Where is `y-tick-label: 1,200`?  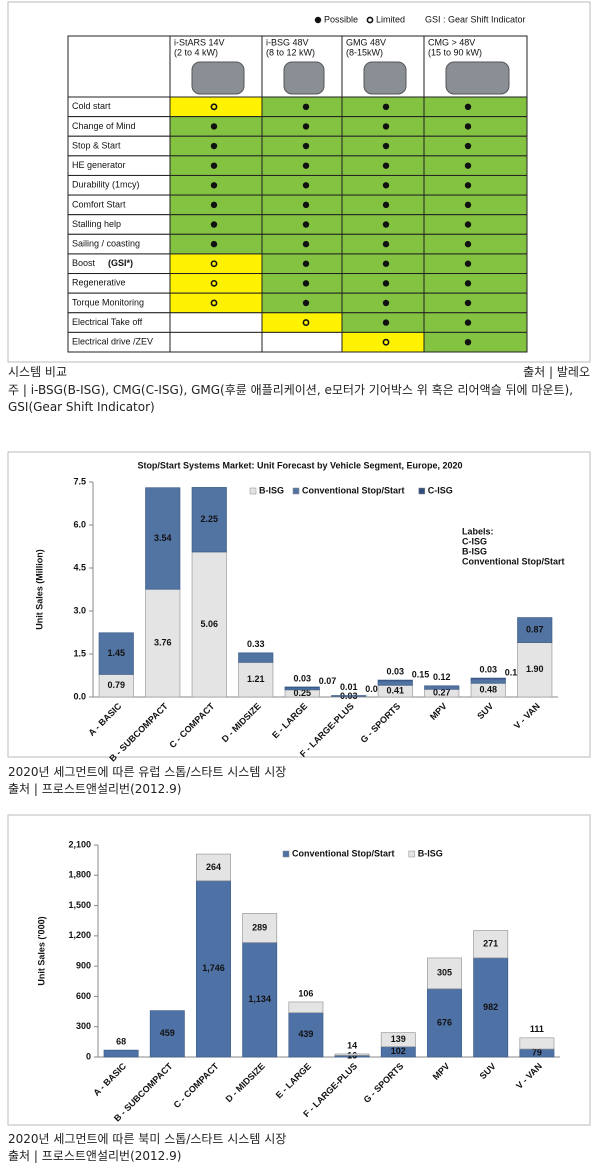 y-tick-label: 1,200 is located at coordinates (79, 935).